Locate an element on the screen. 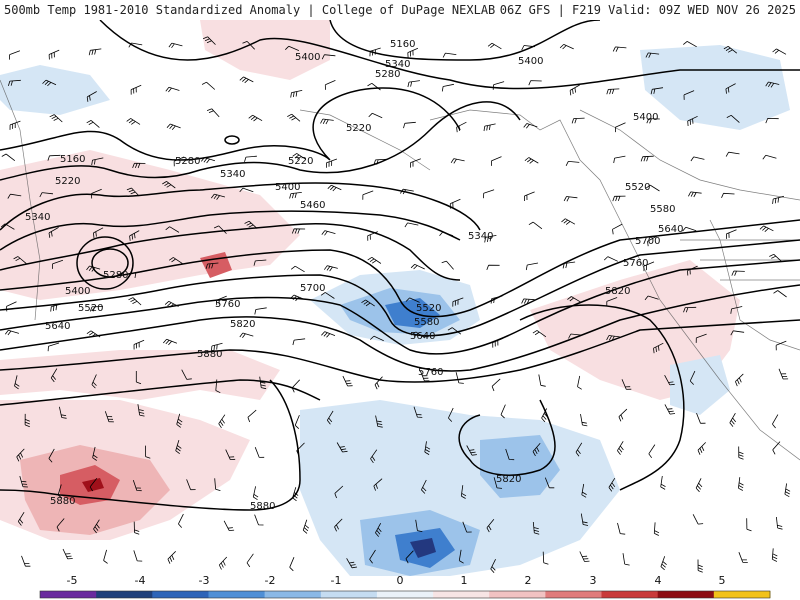 Image resolution: width=800 pixels, height=600 pixels. positive-anomaly-region is located at coordinates (140, 375).